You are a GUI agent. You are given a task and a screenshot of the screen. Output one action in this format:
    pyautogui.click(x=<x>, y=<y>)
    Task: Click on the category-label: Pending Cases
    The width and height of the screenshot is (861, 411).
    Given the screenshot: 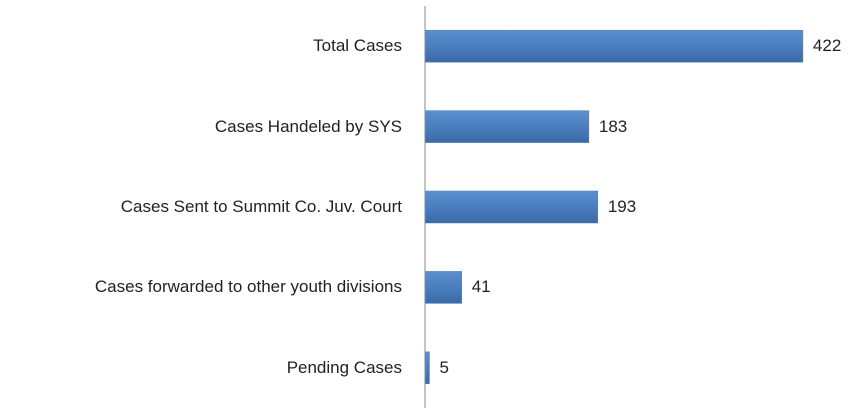 What is the action you would take?
    pyautogui.click(x=344, y=367)
    